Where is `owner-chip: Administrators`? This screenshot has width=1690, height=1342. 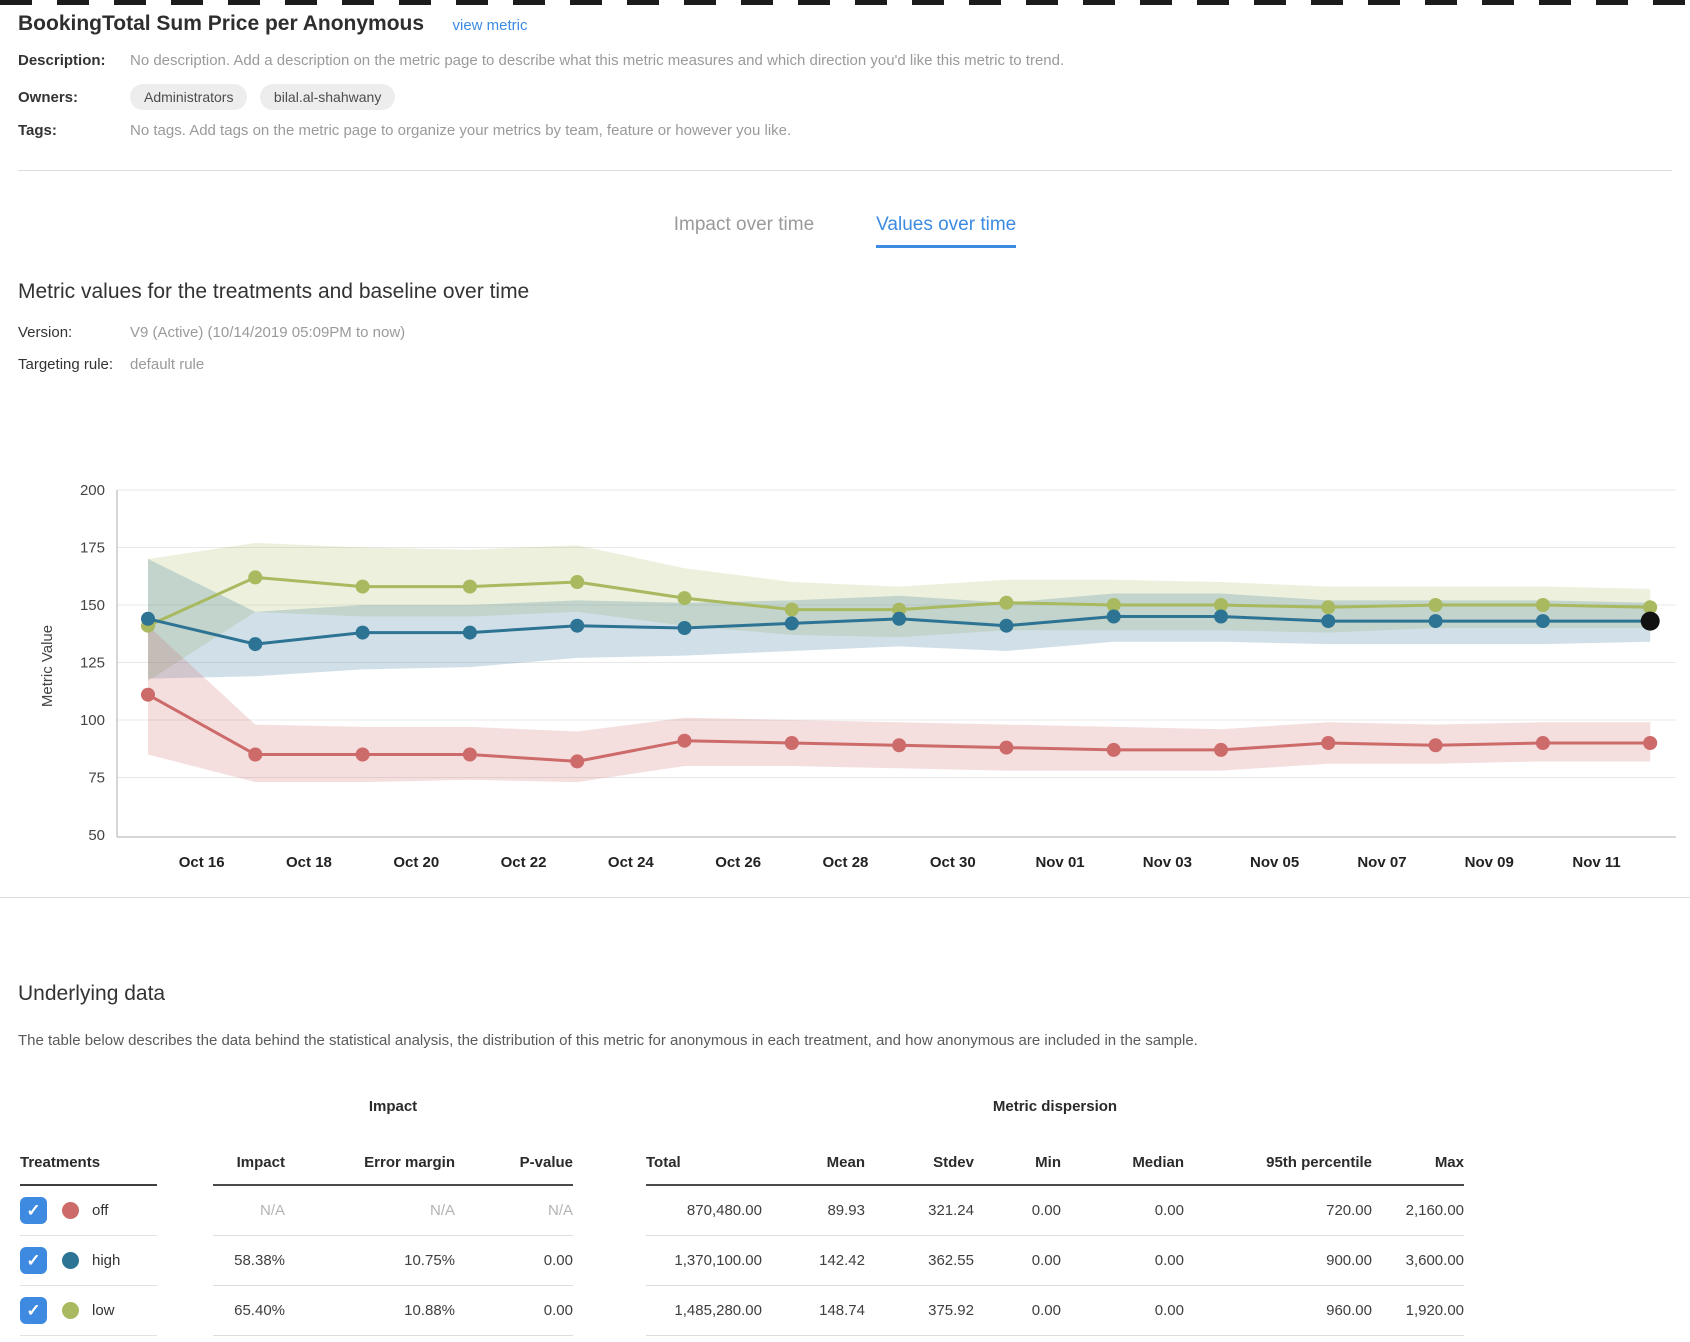 owner-chip: Administrators is located at coordinates (189, 97).